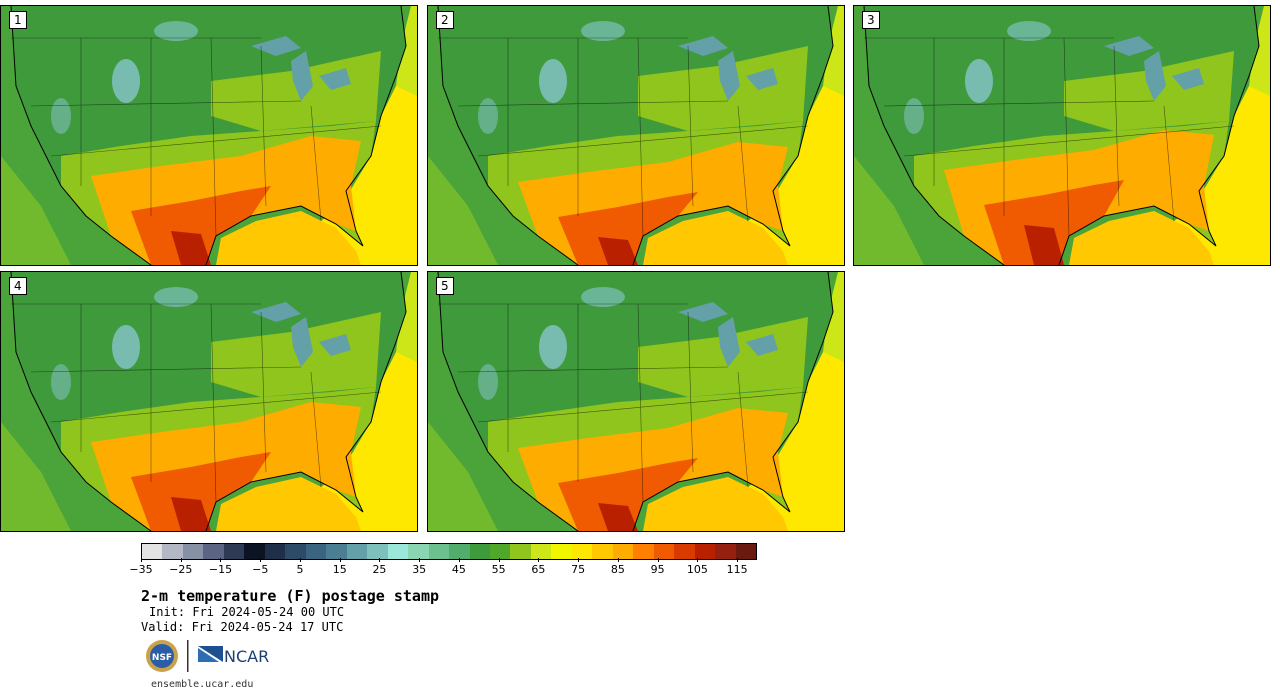 Image resolution: width=1280 pixels, height=696 pixels. Describe the element at coordinates (379, 569) in the screenshot. I see `colorbar-tick-label: 25` at that location.